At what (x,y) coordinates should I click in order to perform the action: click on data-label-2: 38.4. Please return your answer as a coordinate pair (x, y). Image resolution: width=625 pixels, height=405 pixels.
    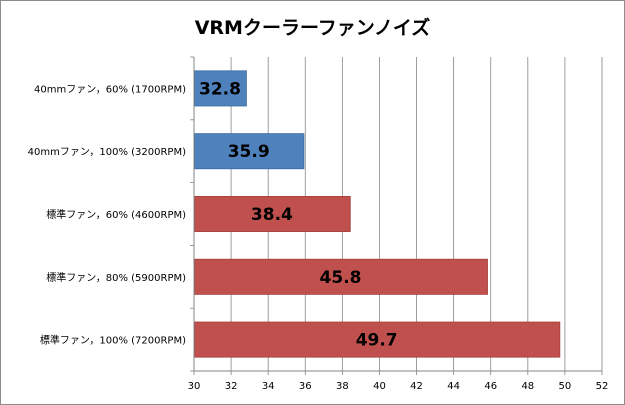
    Looking at the image, I should click on (272, 215).